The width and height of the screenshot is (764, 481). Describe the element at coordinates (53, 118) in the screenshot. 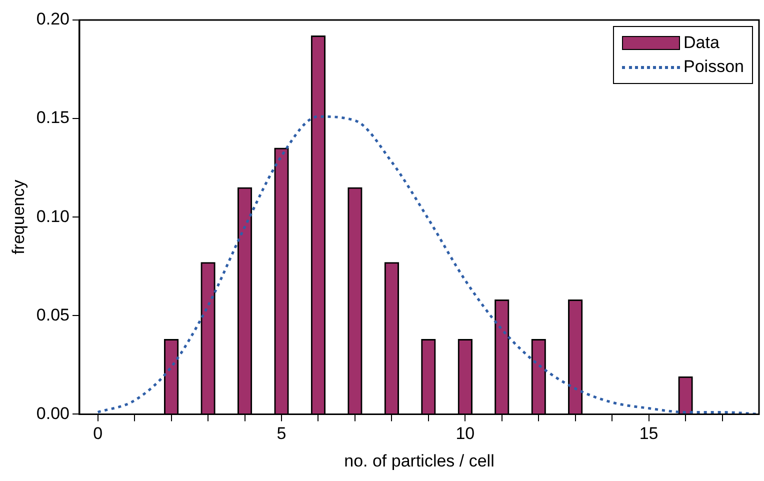

I see `y-tick-label: 0.15` at that location.